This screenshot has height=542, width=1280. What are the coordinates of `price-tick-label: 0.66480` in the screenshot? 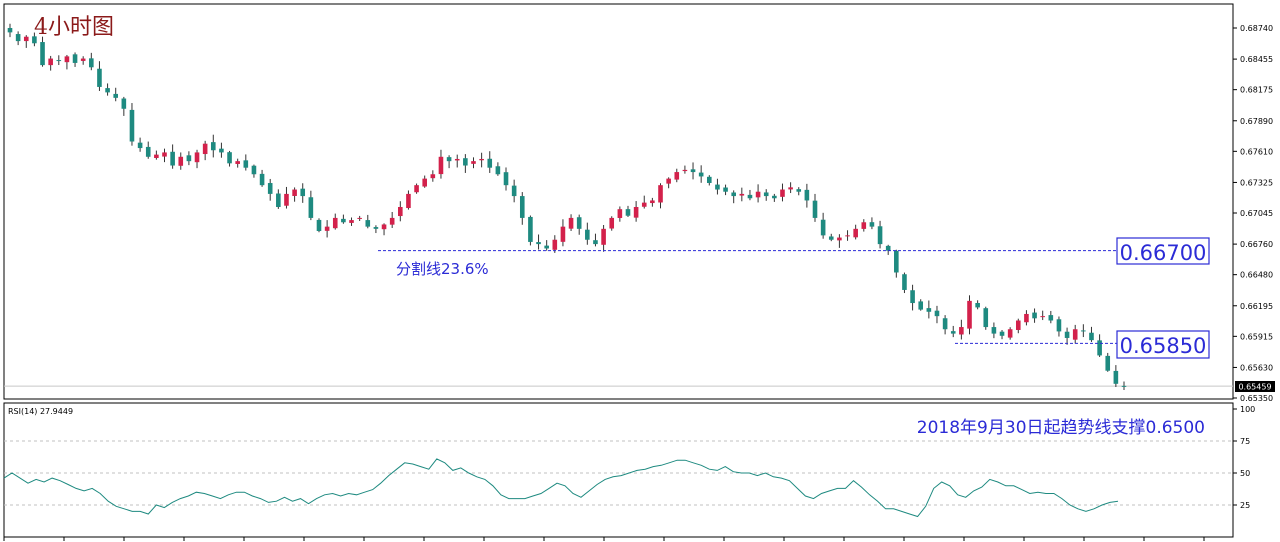 It's located at (1256, 275).